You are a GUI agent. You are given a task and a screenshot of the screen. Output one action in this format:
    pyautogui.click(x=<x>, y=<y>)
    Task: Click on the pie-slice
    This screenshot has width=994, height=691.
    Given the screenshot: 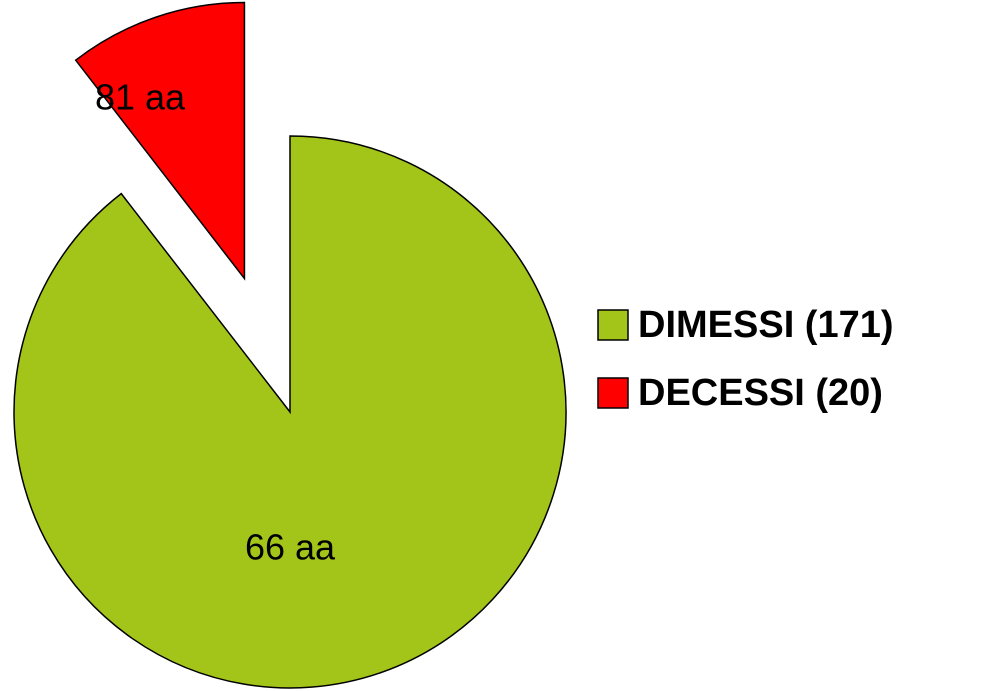 What is the action you would take?
    pyautogui.click(x=160, y=141)
    